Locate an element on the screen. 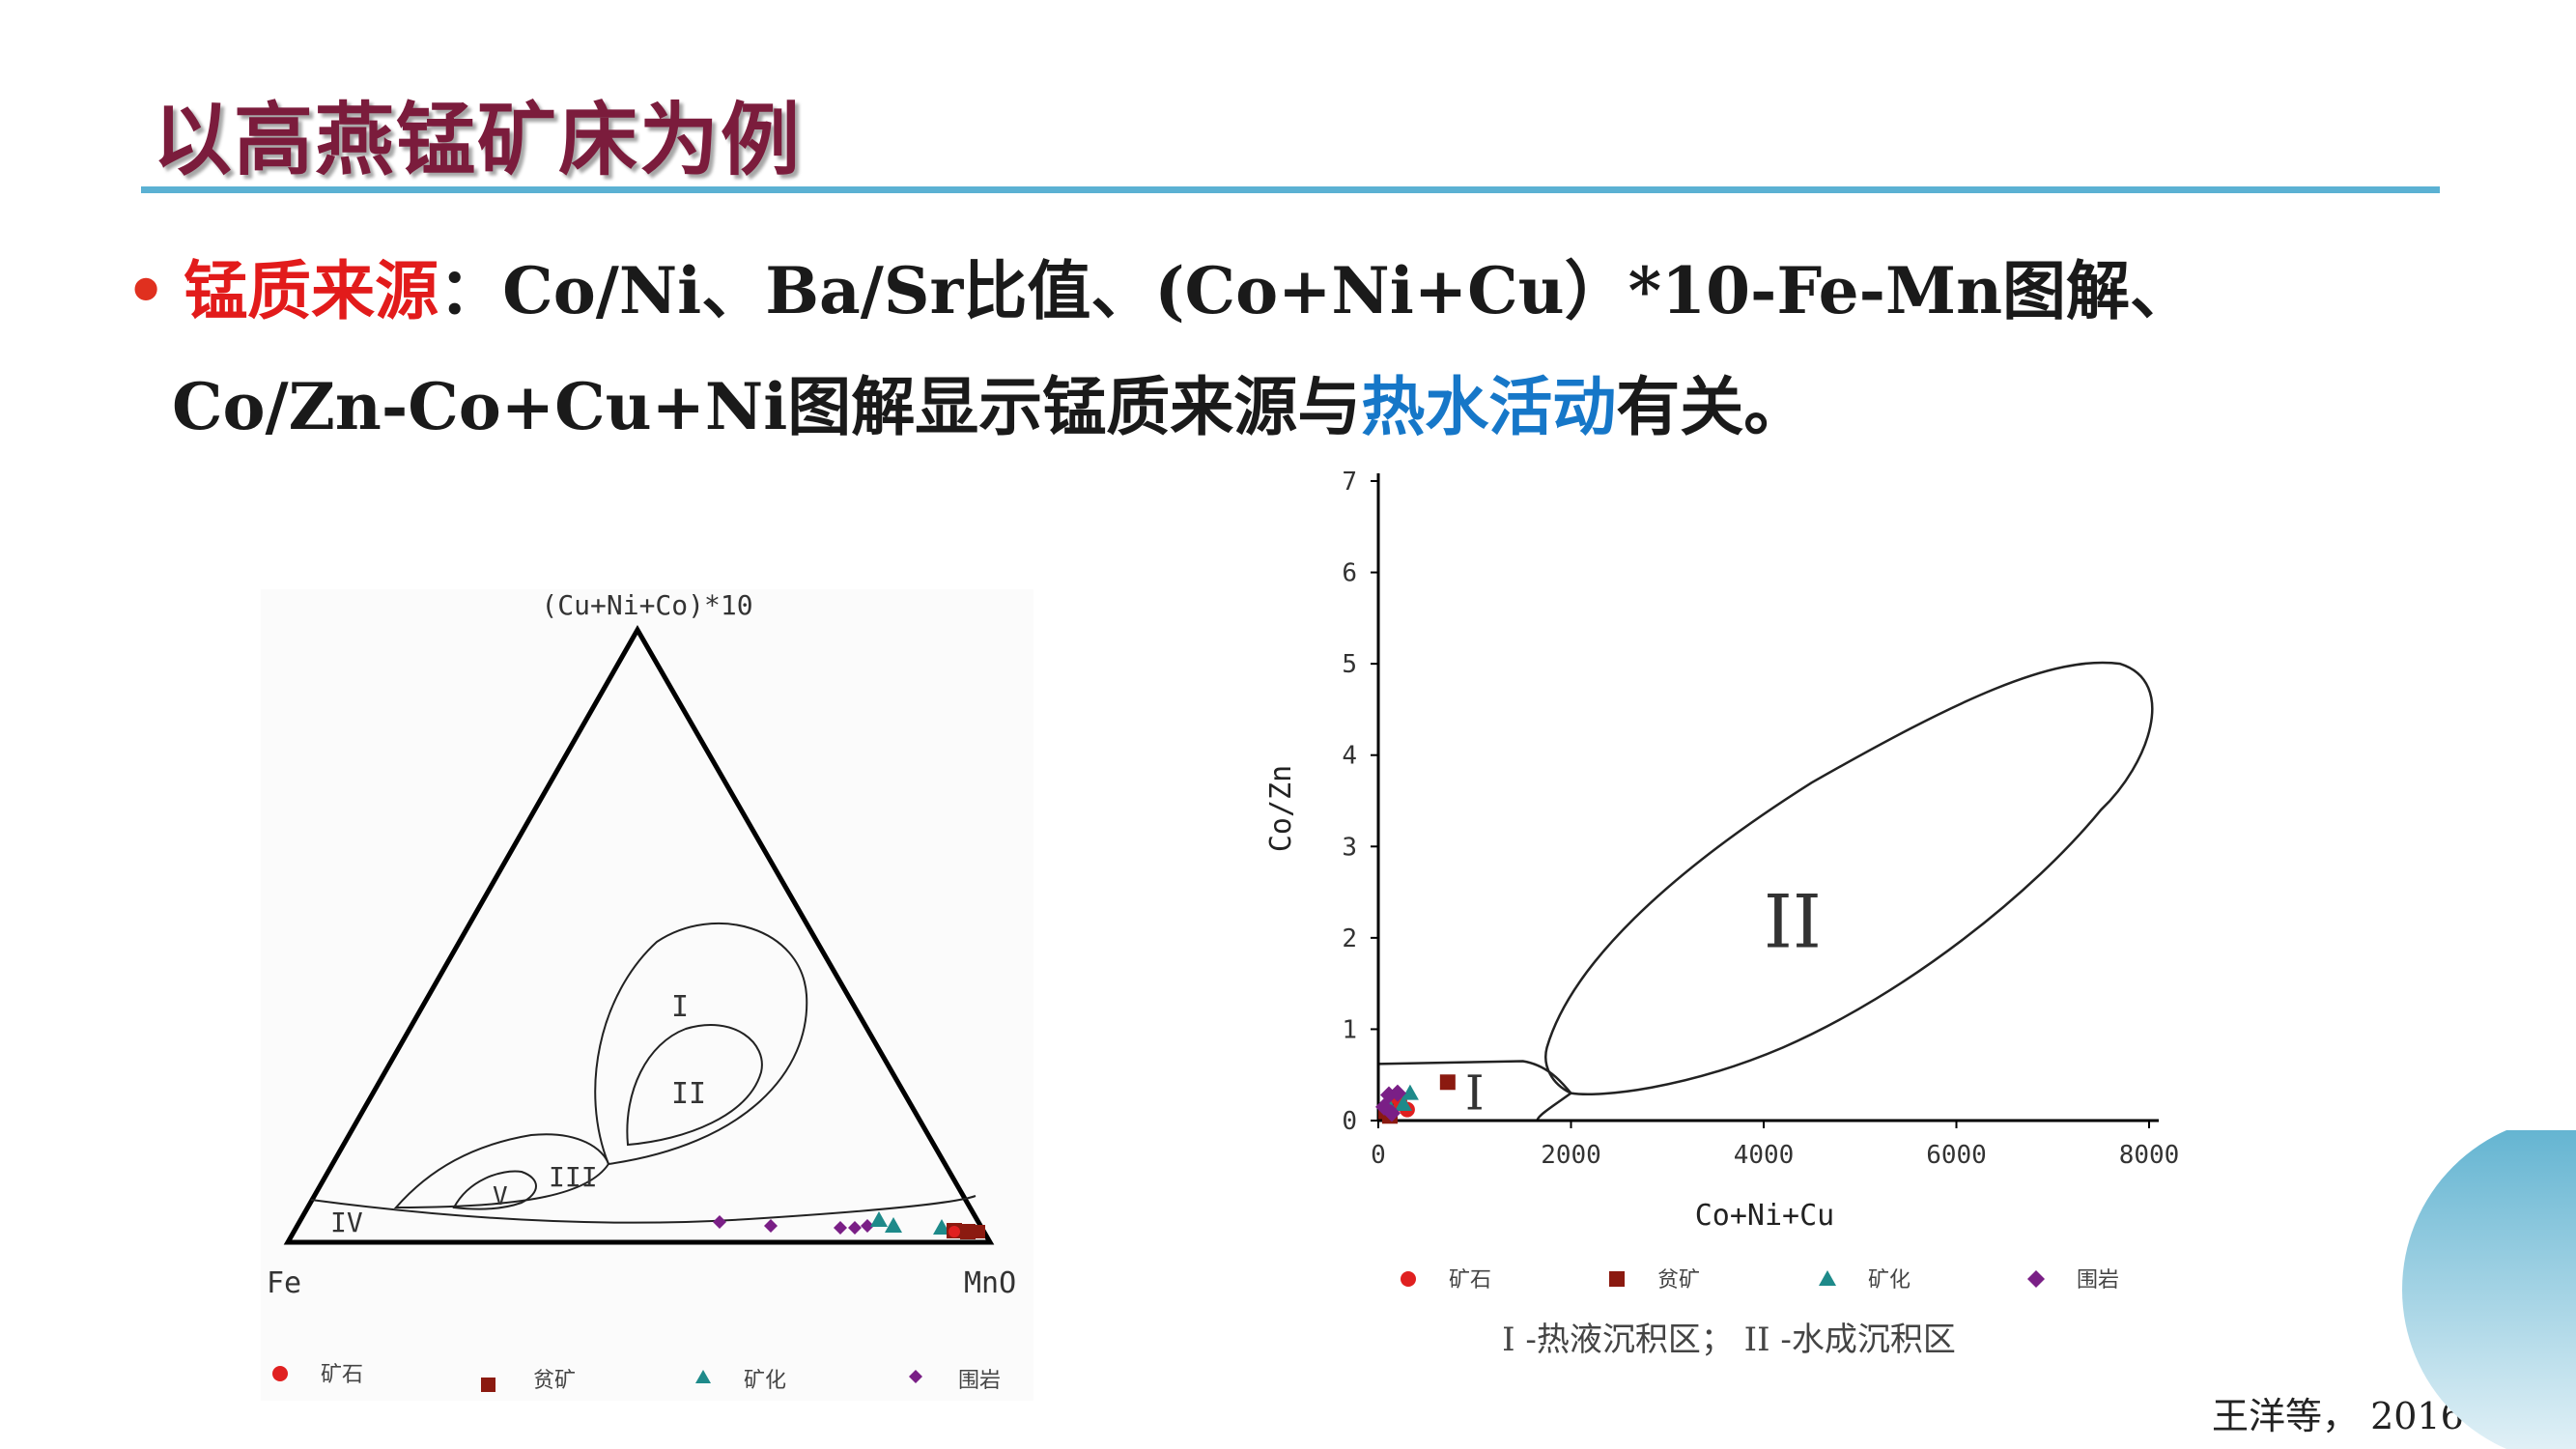 This screenshot has width=2576, height=1449. ternary-region-label-ii: II is located at coordinates (688, 1094).